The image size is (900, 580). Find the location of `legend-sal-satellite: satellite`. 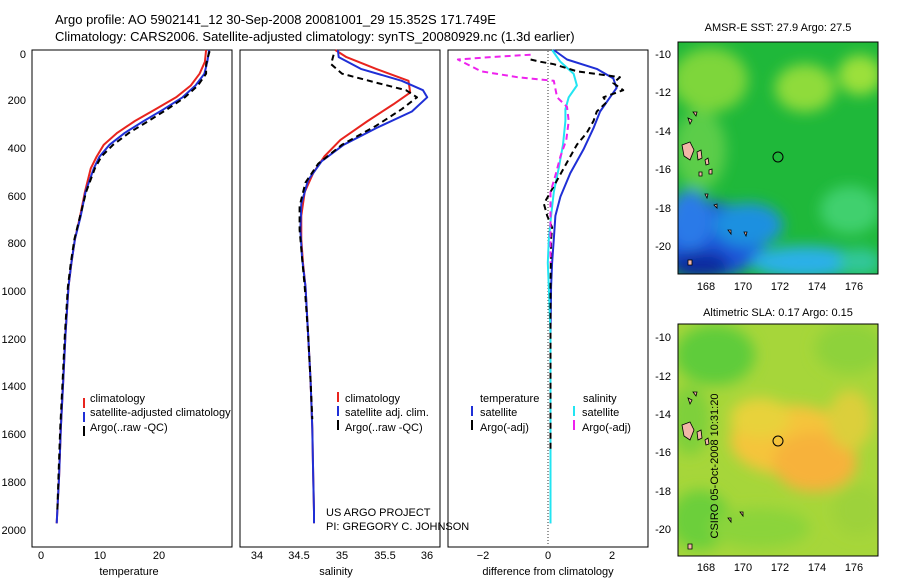

legend-sal-satellite: satellite is located at coordinates (600, 413).